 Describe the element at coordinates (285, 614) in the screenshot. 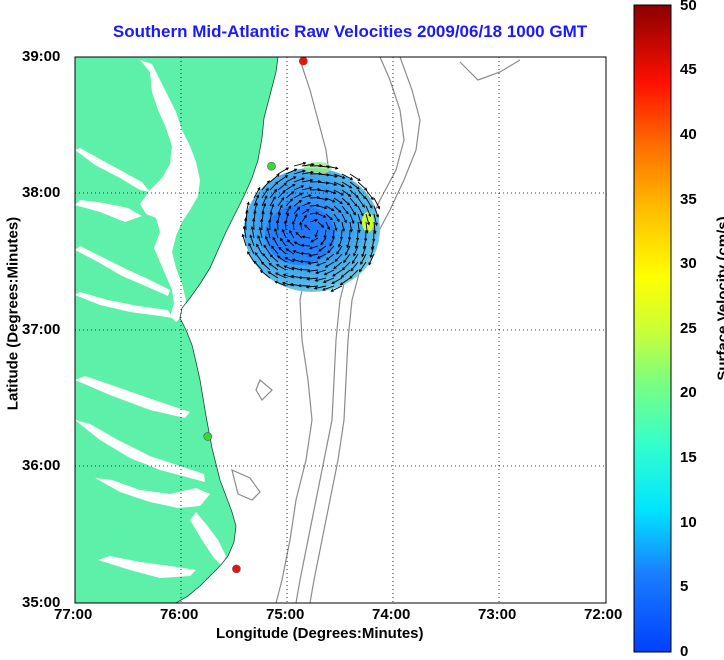

I see `x-tick-label: 75:00` at that location.